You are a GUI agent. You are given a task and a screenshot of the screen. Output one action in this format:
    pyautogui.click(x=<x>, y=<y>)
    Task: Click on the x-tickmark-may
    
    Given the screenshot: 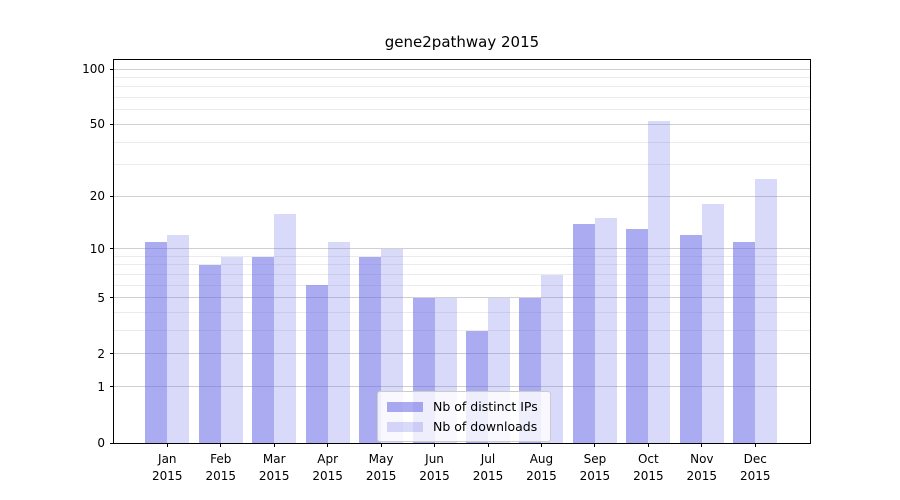 What is the action you would take?
    pyautogui.click(x=381, y=445)
    